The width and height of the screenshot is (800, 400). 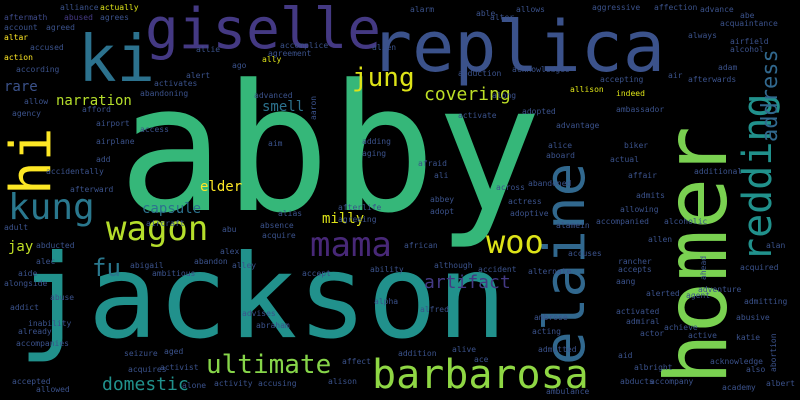 I want to click on word-jung: jung, so click(x=383, y=78).